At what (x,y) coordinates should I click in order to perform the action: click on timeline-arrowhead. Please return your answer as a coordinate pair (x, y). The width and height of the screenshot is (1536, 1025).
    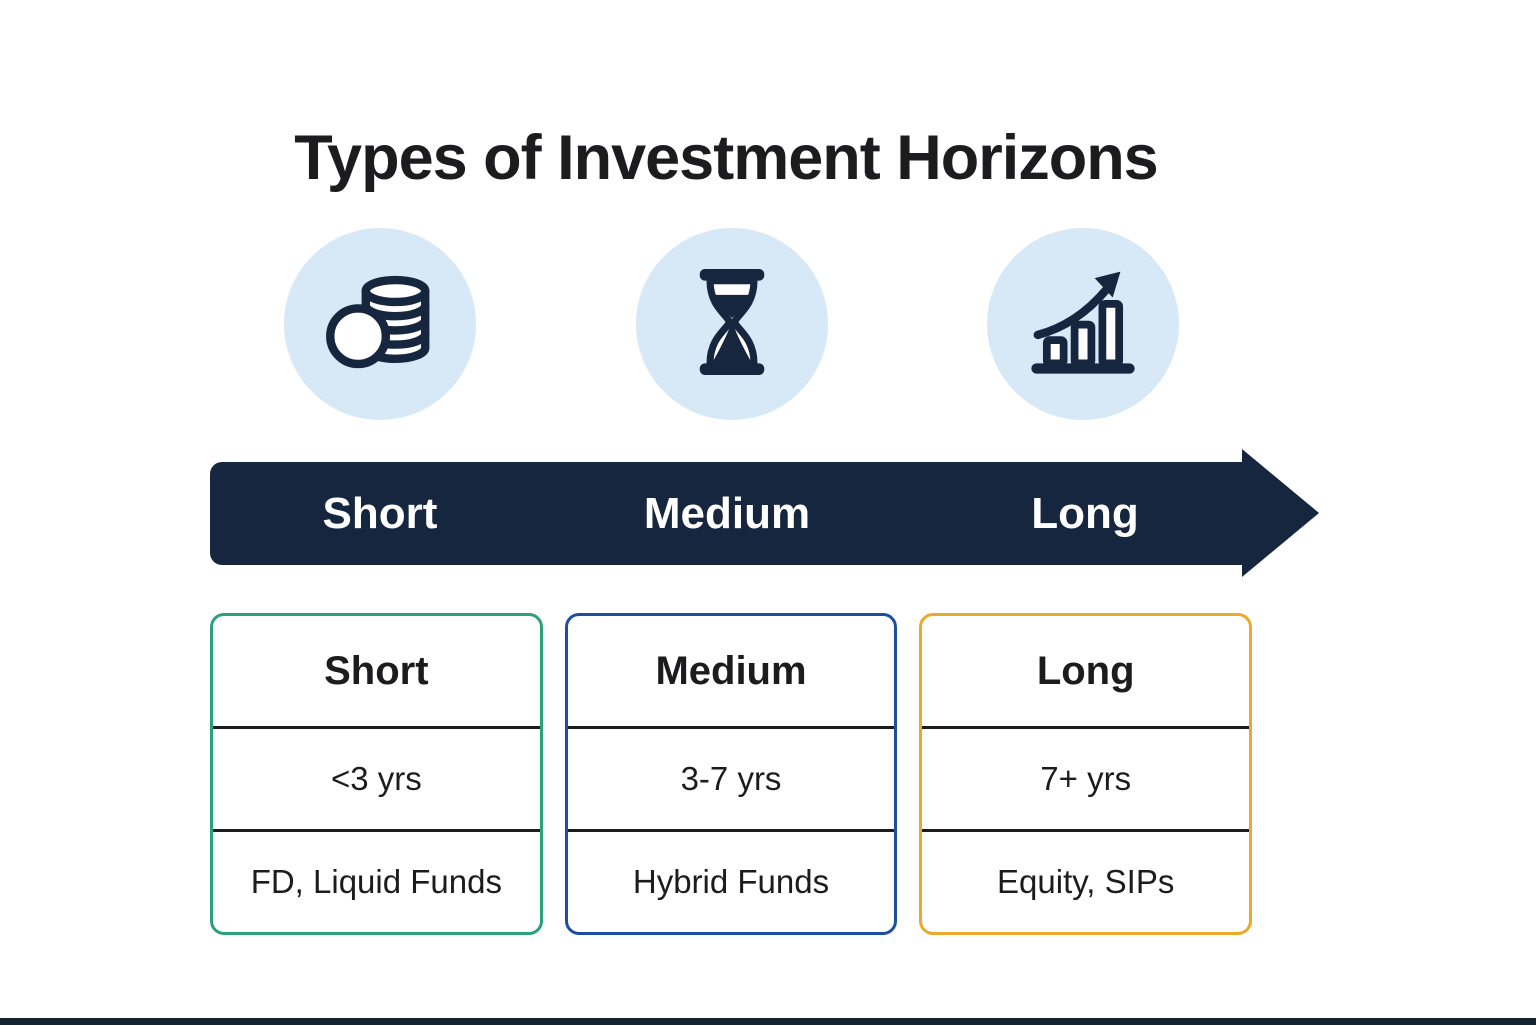
    Looking at the image, I should click on (1280, 513).